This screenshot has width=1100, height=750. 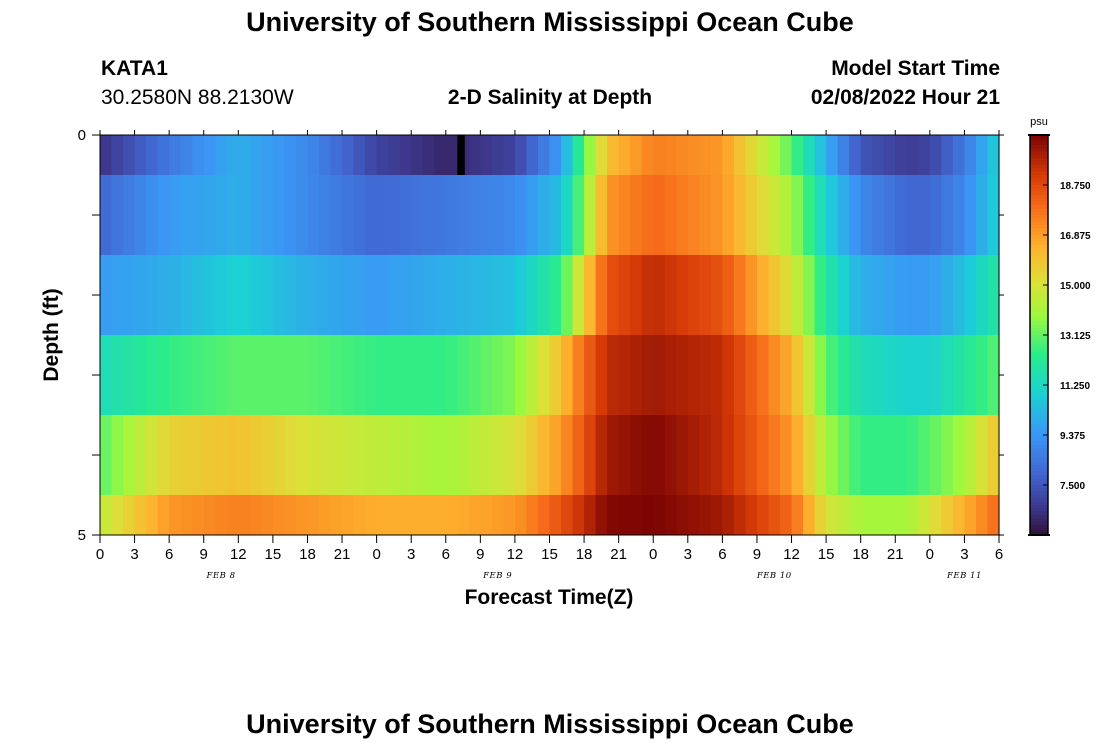 What do you see at coordinates (238, 554) in the screenshot?
I see `x-tick-label: 12` at bounding box center [238, 554].